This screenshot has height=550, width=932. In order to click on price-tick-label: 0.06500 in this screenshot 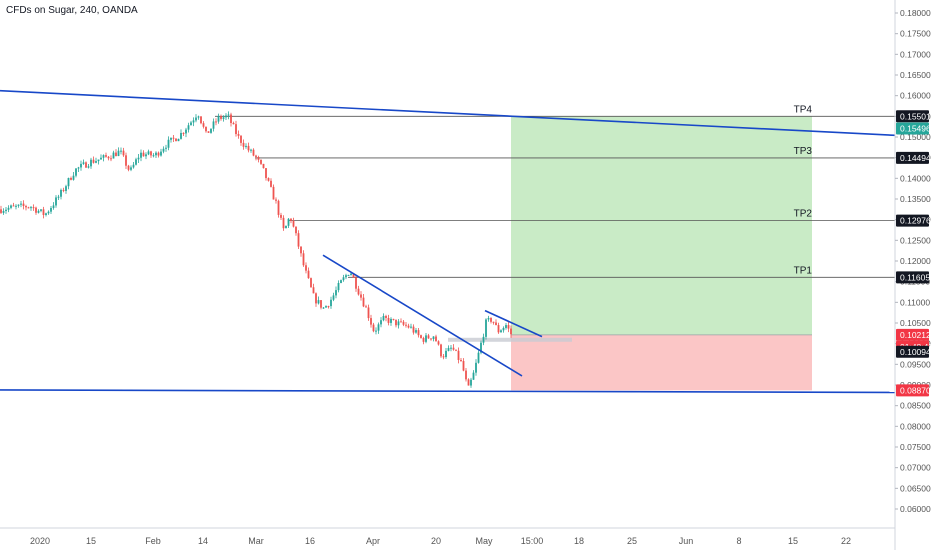, I will do `click(915, 488)`.